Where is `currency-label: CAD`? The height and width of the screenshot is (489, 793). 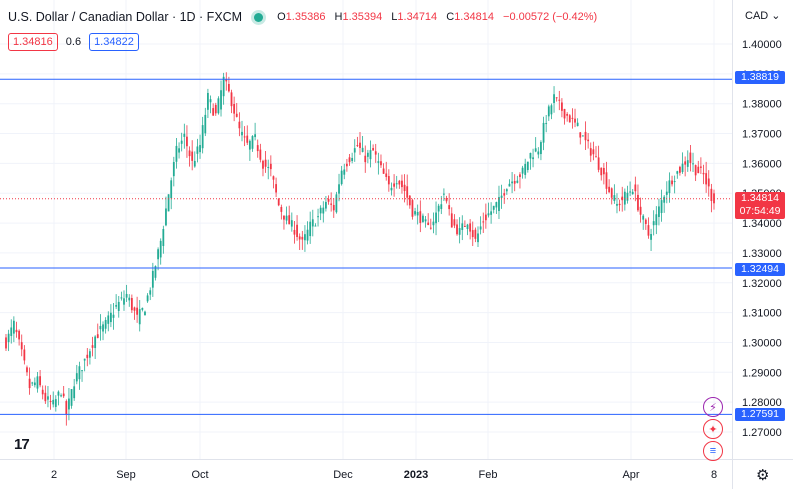 currency-label: CAD is located at coordinates (757, 16).